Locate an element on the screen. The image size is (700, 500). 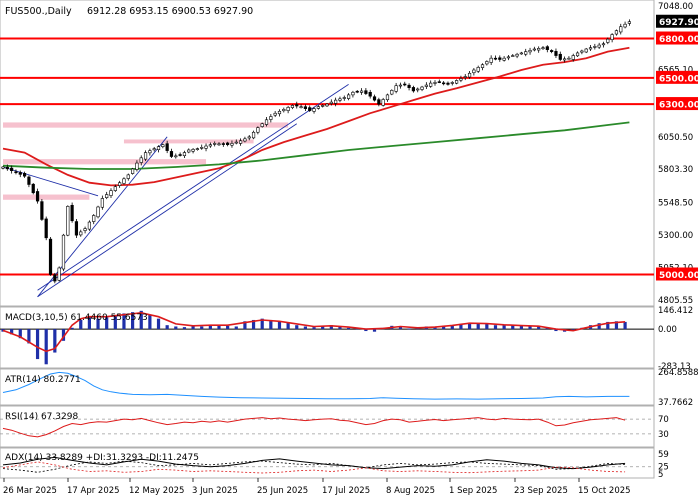
level-label-3: 5000.00 is located at coordinates (679, 276).